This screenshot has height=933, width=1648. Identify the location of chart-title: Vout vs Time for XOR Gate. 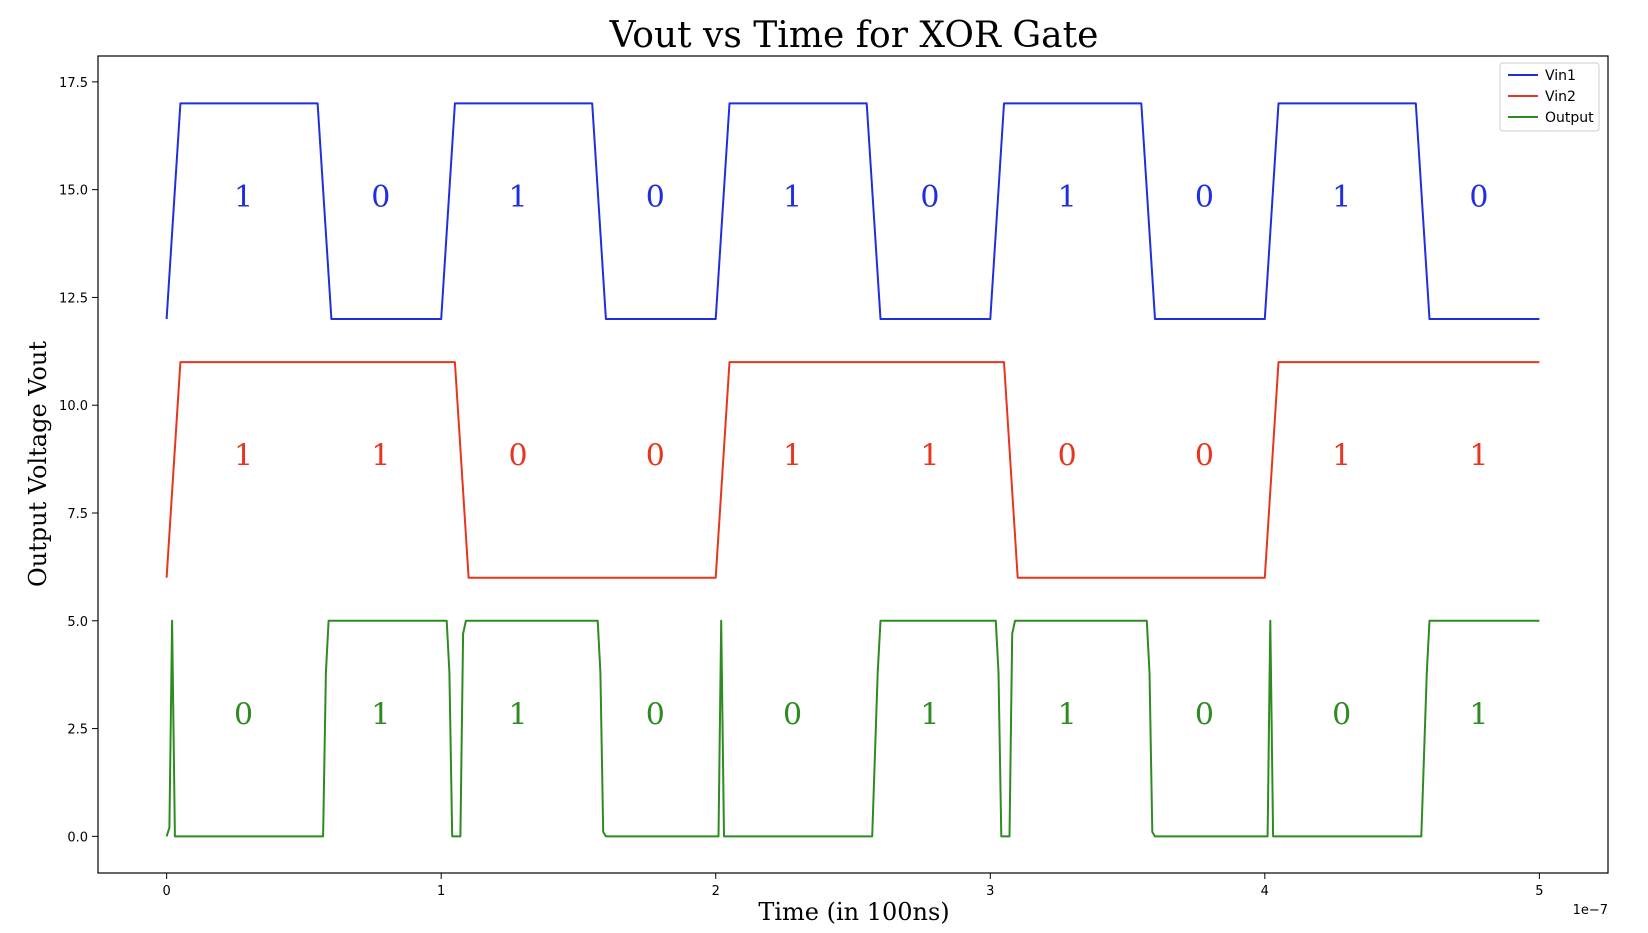
(854, 35).